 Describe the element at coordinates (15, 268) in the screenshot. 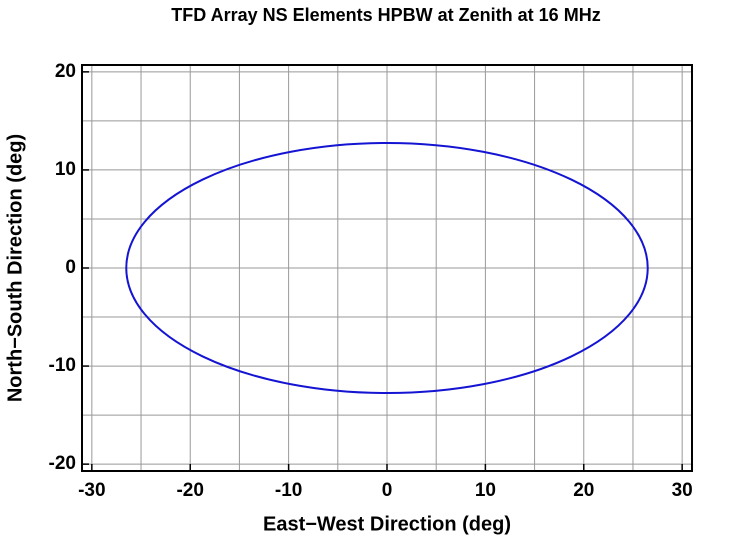

I see `y-axis-label: North−South Direction (deg)` at that location.